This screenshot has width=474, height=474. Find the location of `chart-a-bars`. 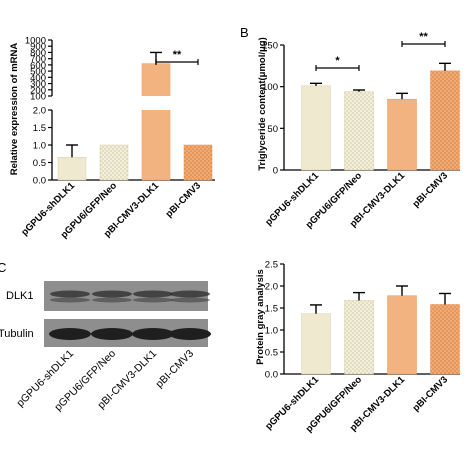

chart-a-bars is located at coordinates (135, 116).